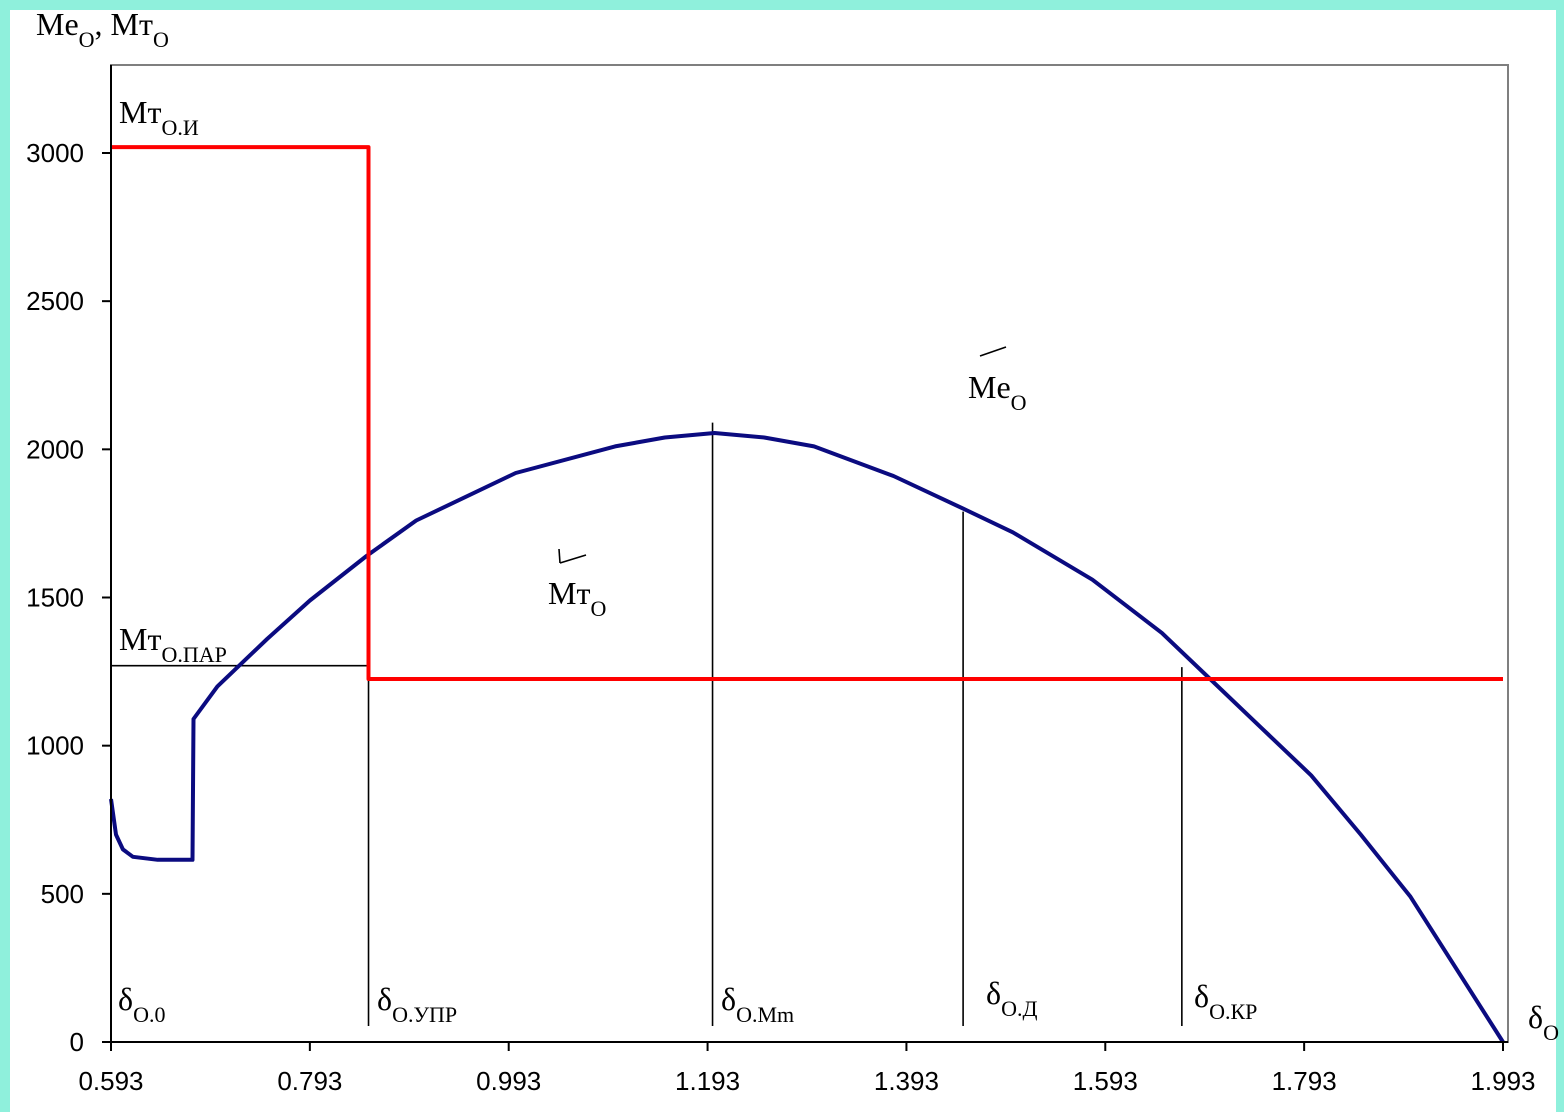  What do you see at coordinates (309, 1081) in the screenshot?
I see `x-tick-label: 0.793` at bounding box center [309, 1081].